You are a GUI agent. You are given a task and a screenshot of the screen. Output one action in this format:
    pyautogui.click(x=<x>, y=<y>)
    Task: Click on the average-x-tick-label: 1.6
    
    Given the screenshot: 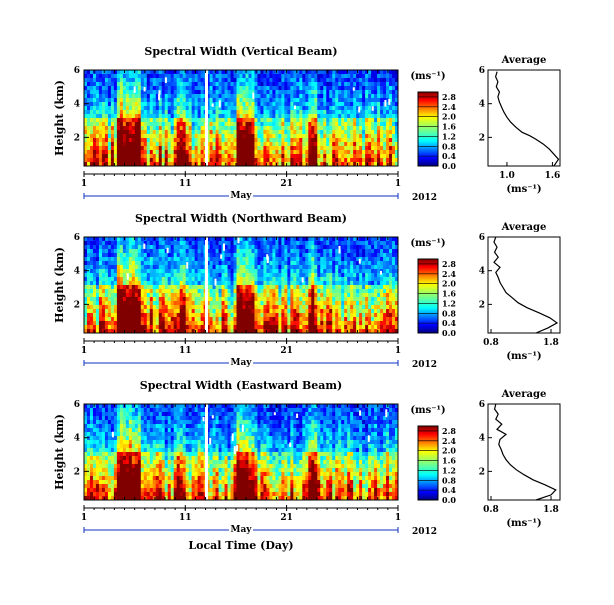 What is the action you would take?
    pyautogui.click(x=553, y=176)
    